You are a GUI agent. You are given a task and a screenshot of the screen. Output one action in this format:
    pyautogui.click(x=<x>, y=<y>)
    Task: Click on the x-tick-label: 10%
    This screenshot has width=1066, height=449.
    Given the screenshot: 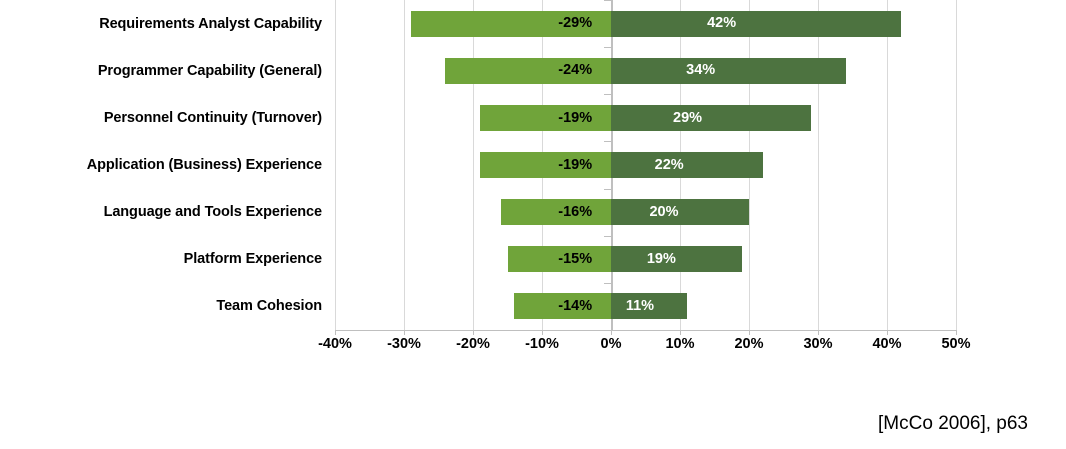 What is the action you would take?
    pyautogui.click(x=680, y=344)
    